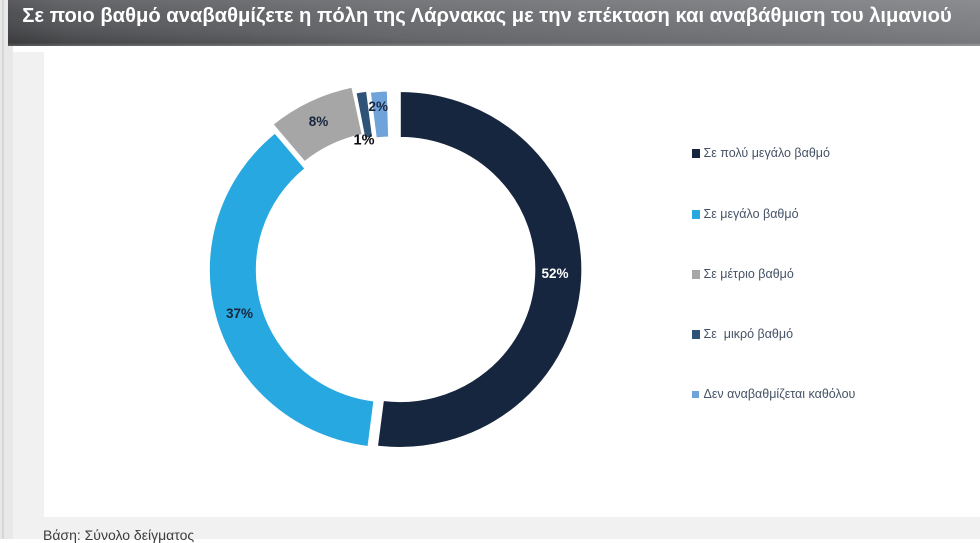 The image size is (980, 543). What do you see at coordinates (364, 141) in the screenshot?
I see `svg-text: 1%` at bounding box center [364, 141].